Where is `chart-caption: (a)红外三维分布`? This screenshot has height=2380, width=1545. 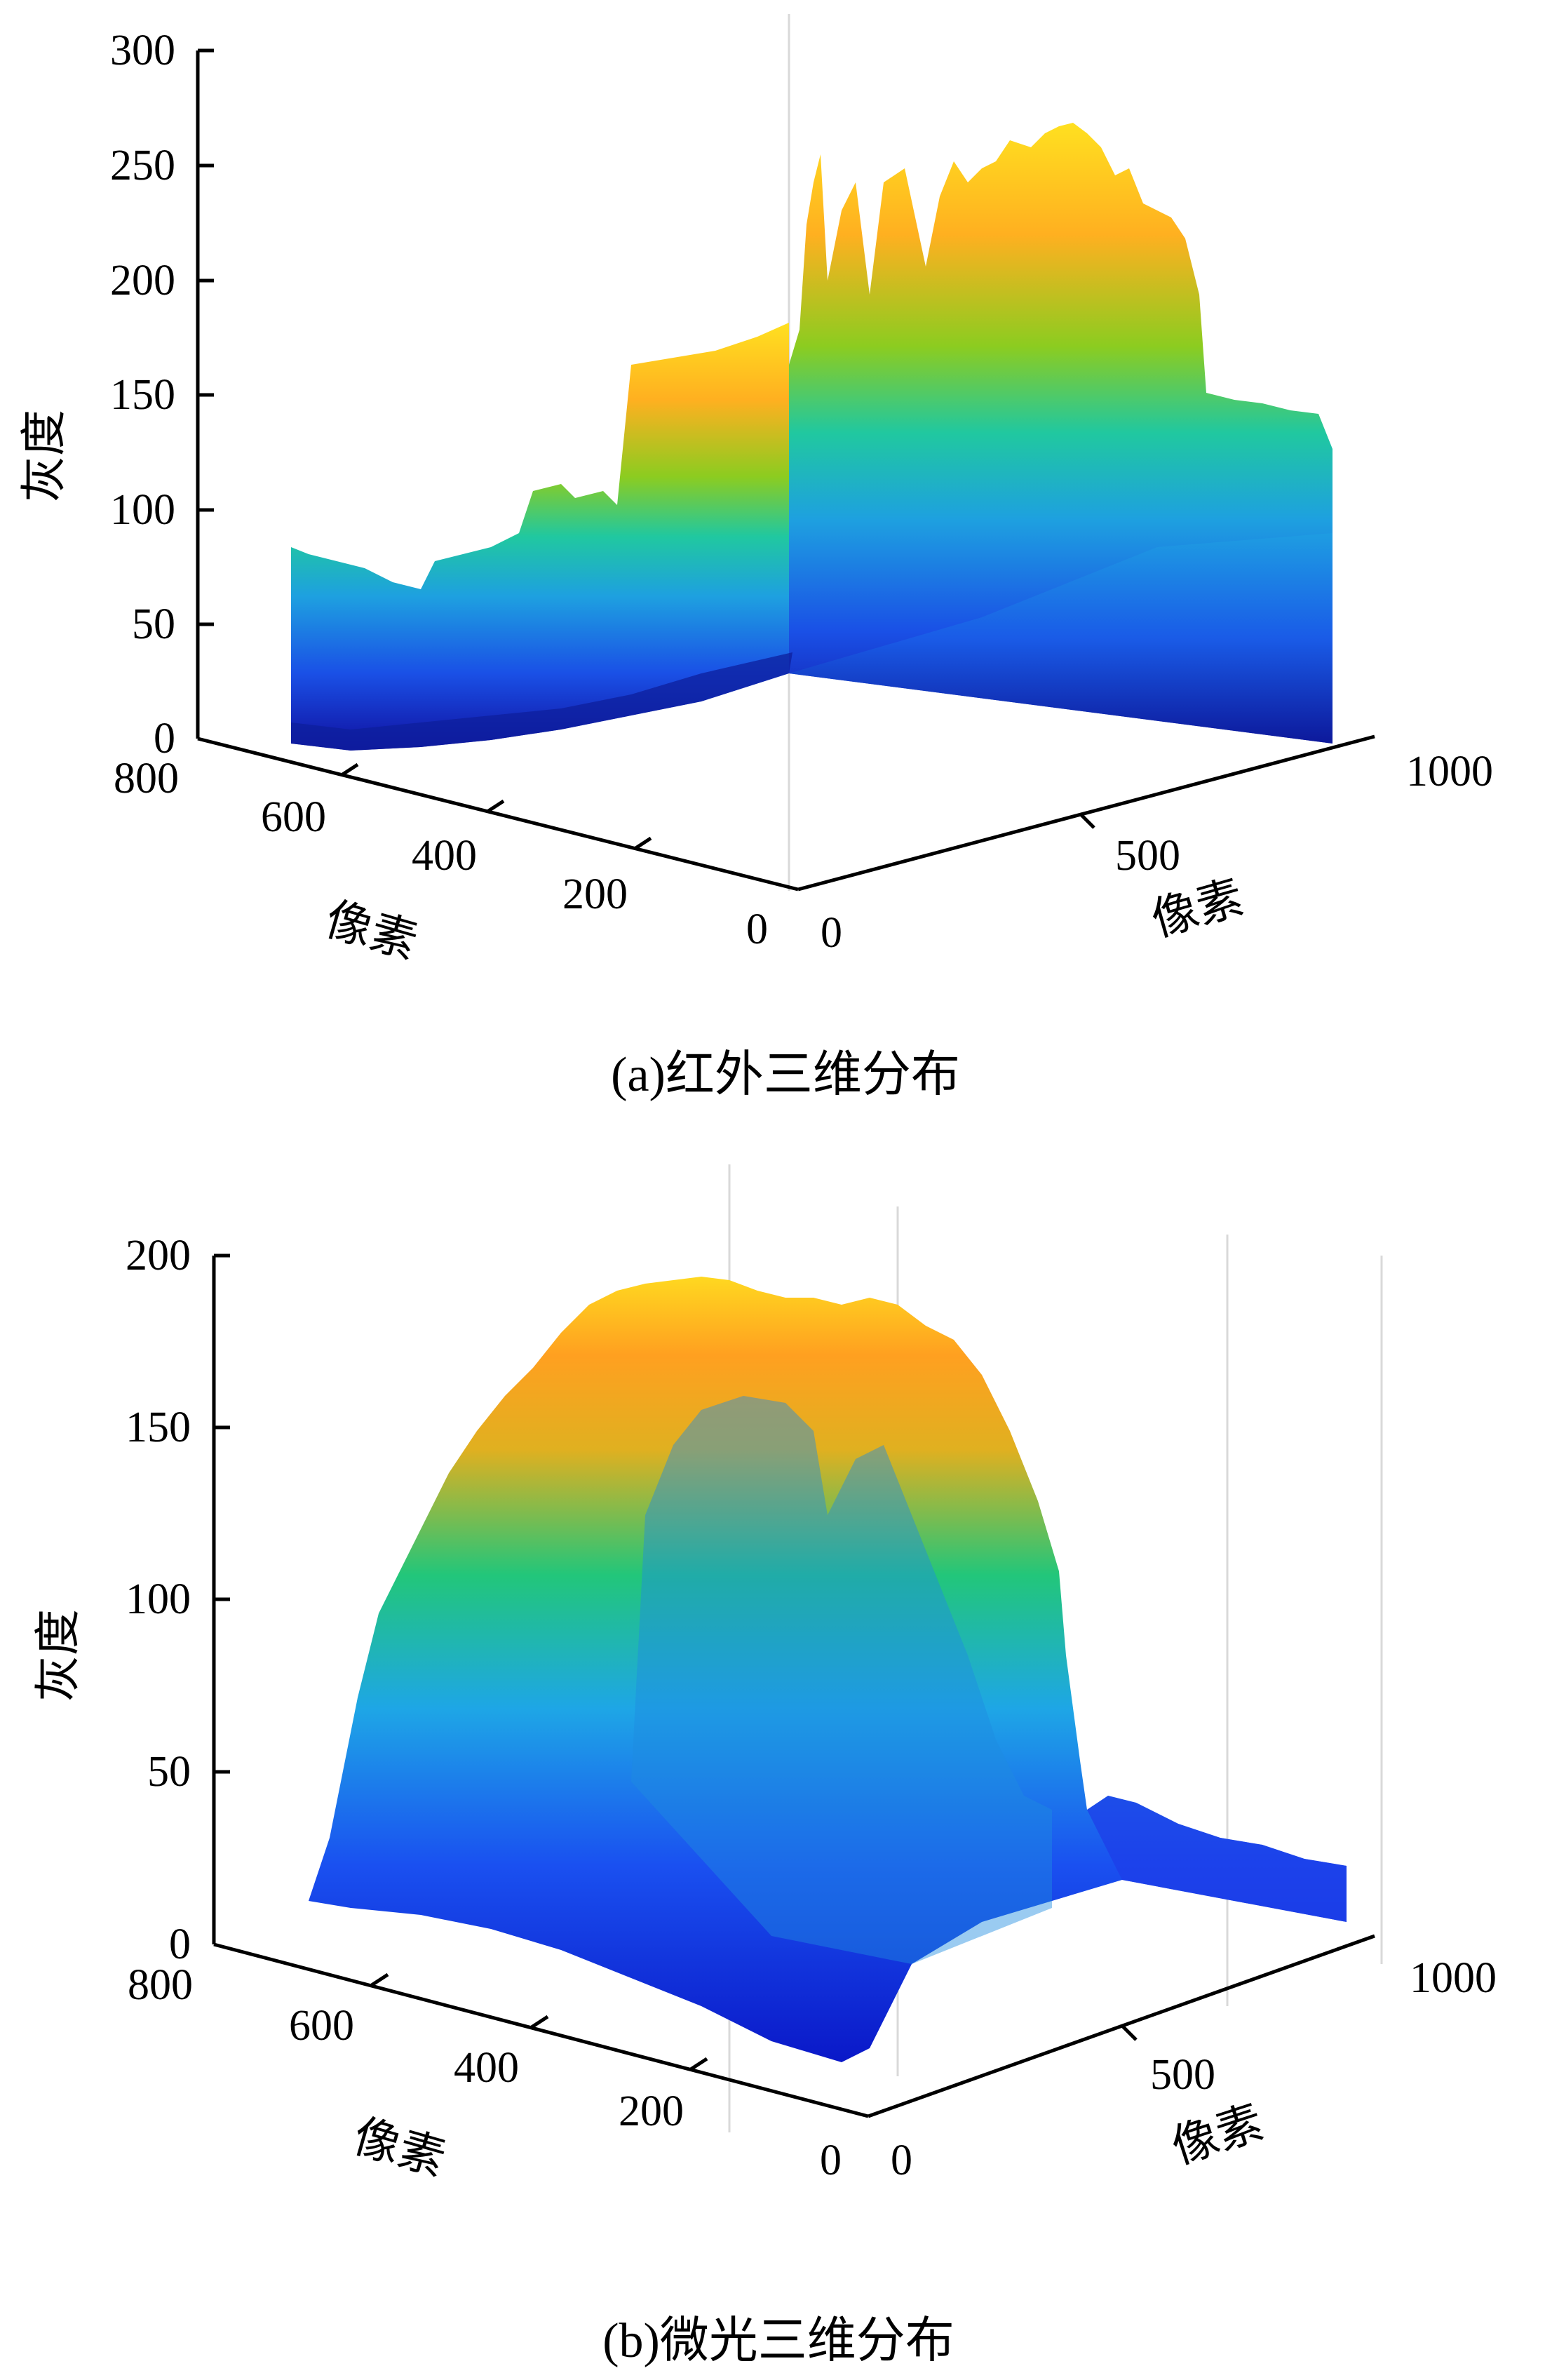
chart-caption: (a)红外三维分布 is located at coordinates (785, 1075).